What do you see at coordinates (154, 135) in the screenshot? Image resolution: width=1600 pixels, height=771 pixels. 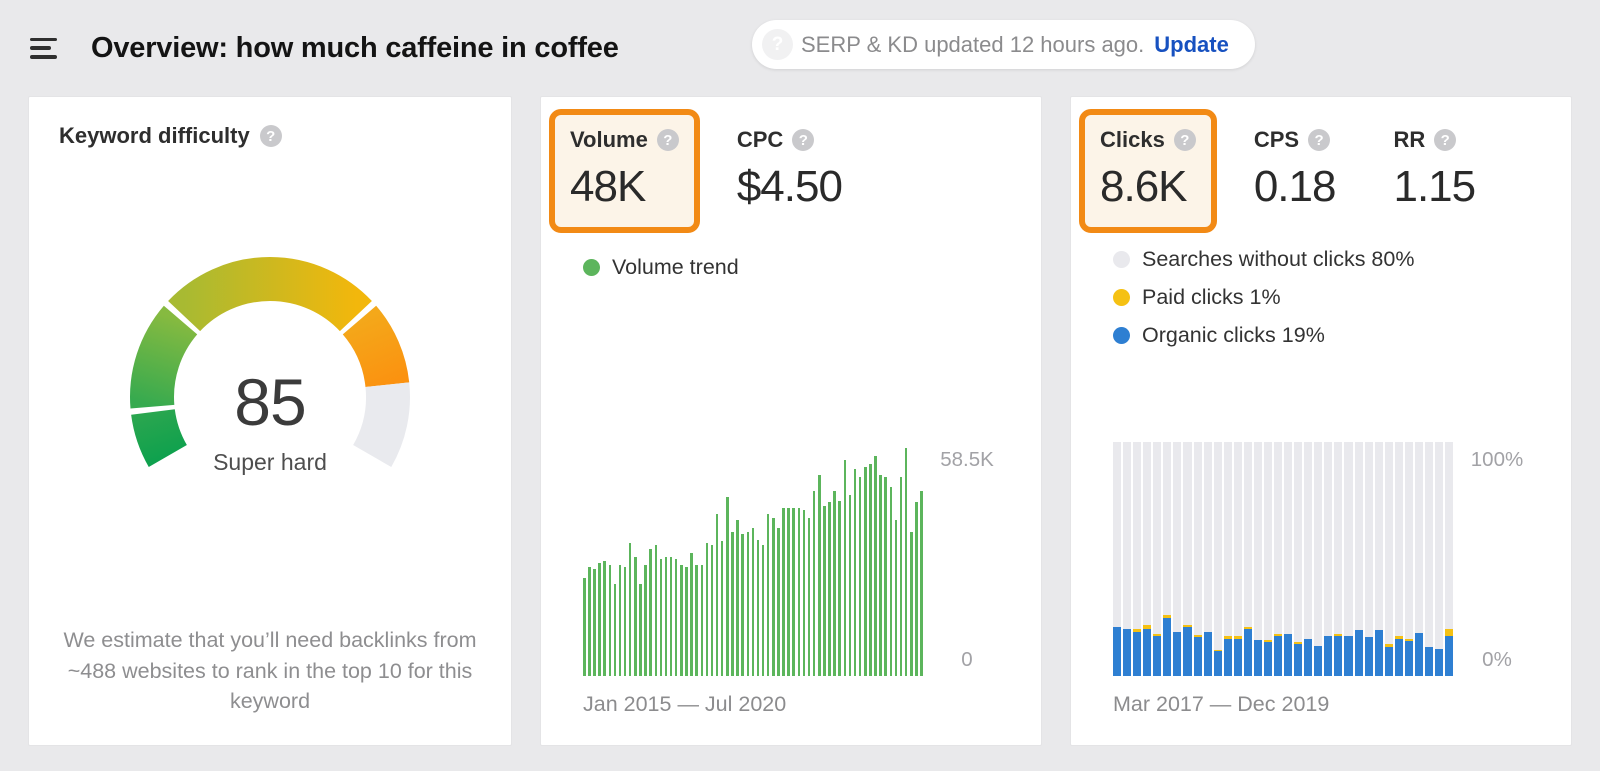 I see `keyword-difficulty-title: Keyword difficulty` at bounding box center [154, 135].